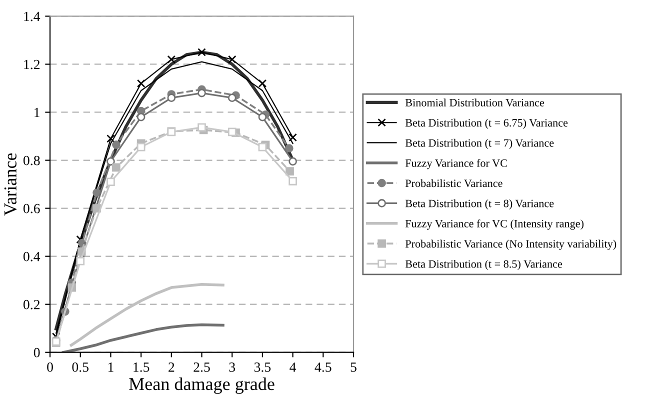  I want to click on y-tick-label: 0.2, so click(31, 305).